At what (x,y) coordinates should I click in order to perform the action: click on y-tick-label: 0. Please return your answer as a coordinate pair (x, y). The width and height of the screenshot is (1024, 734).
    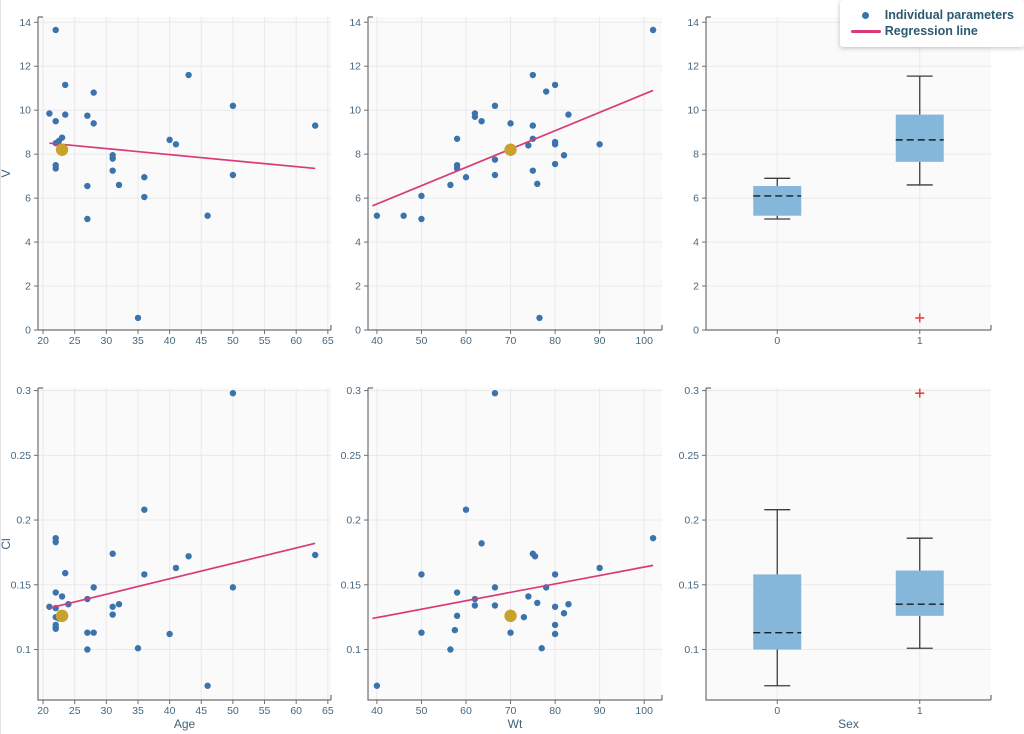
    Looking at the image, I should click on (358, 331).